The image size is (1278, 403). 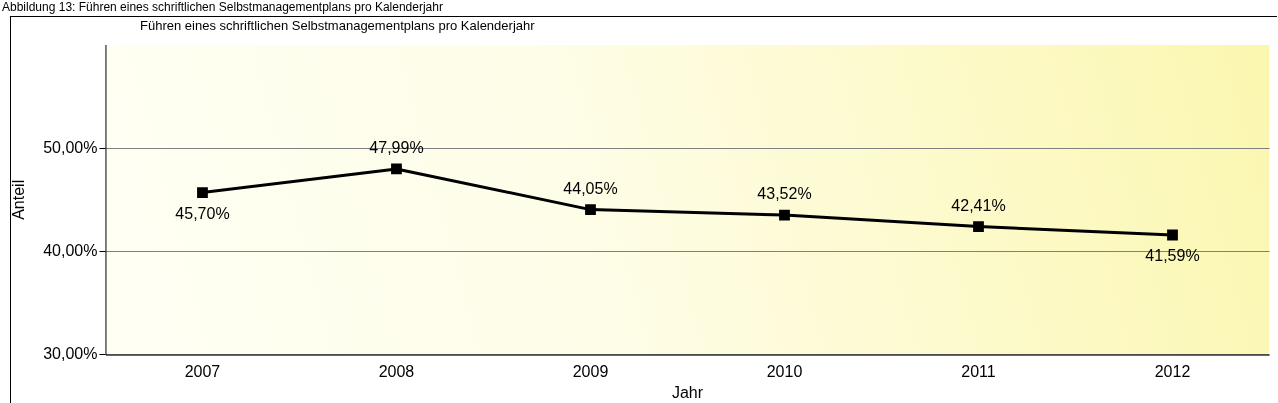 I want to click on data-label: 44,05%, so click(x=590, y=189).